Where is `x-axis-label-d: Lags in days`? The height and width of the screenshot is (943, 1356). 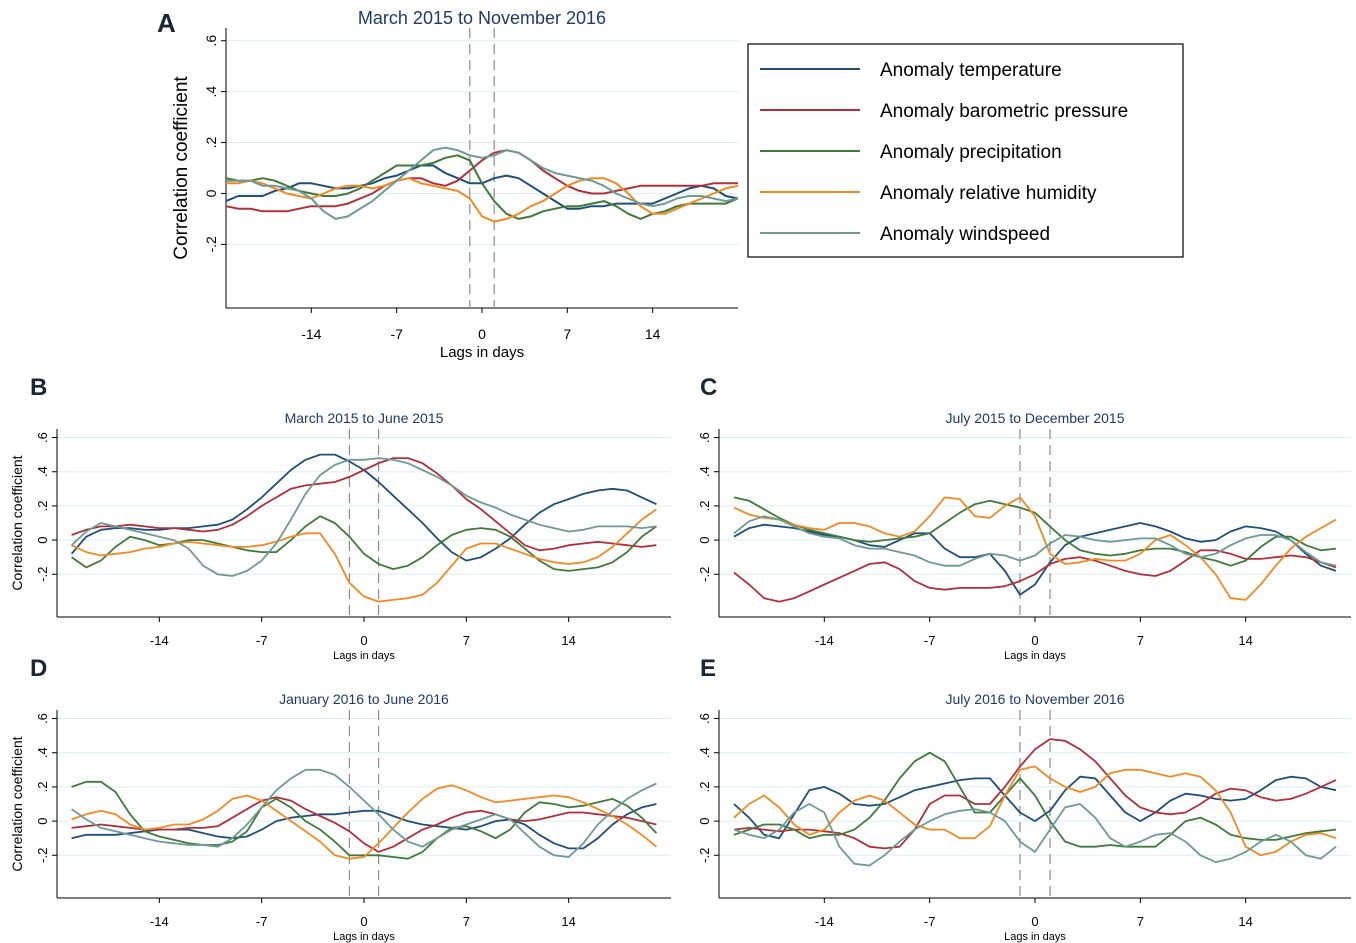 x-axis-label-d: Lags in days is located at coordinates (364, 937).